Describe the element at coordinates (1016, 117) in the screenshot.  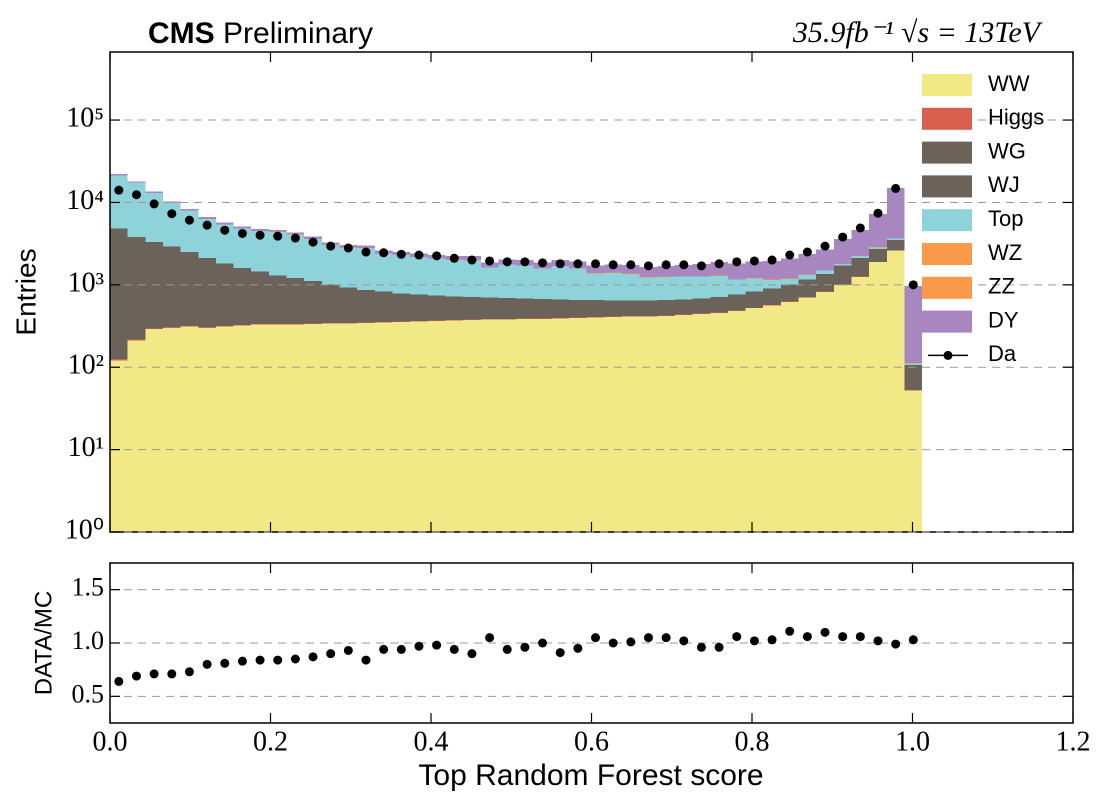
I see `legend-label: Higgs` at that location.